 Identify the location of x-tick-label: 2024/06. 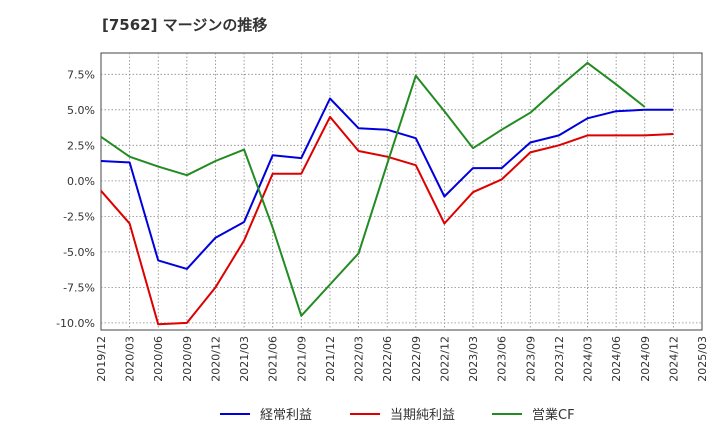
(616, 359).